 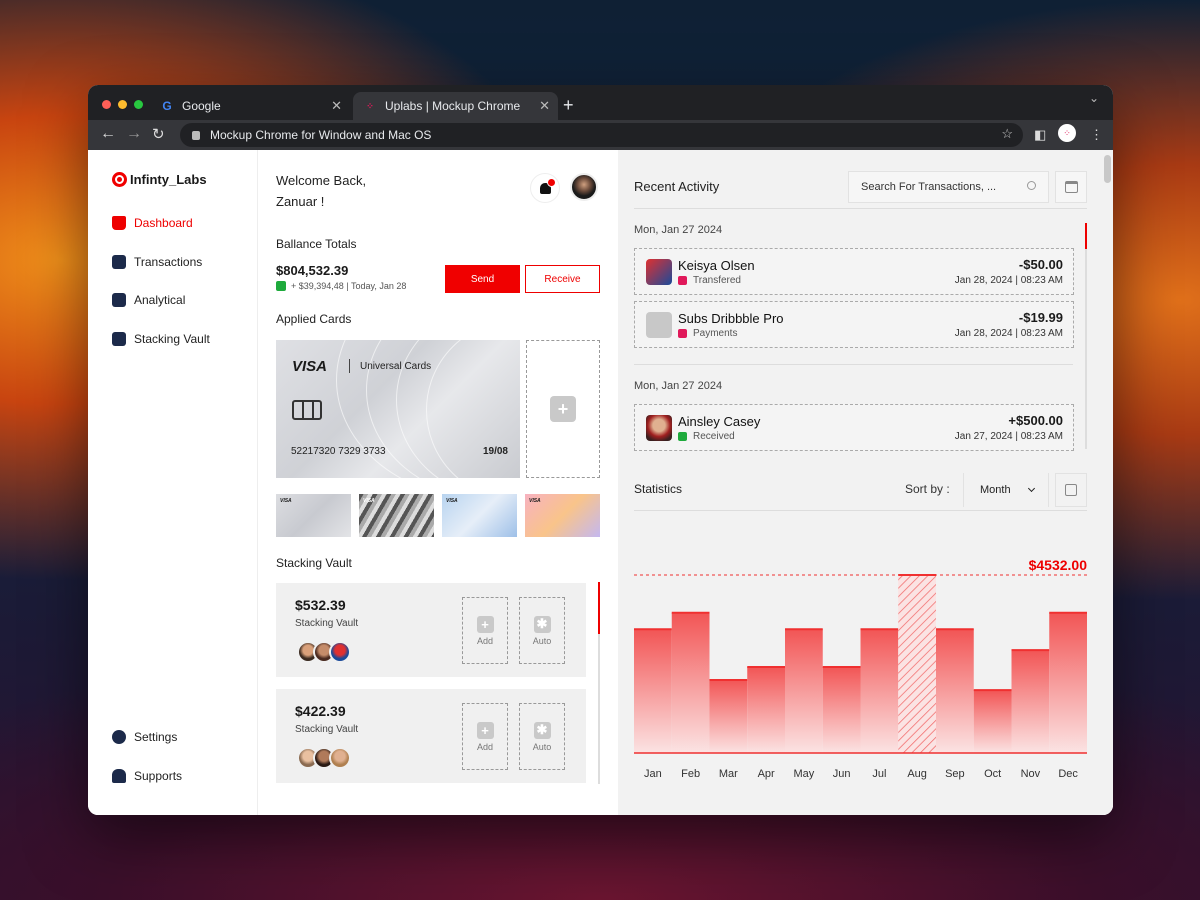 I want to click on card-pattern, so click(x=473, y=409).